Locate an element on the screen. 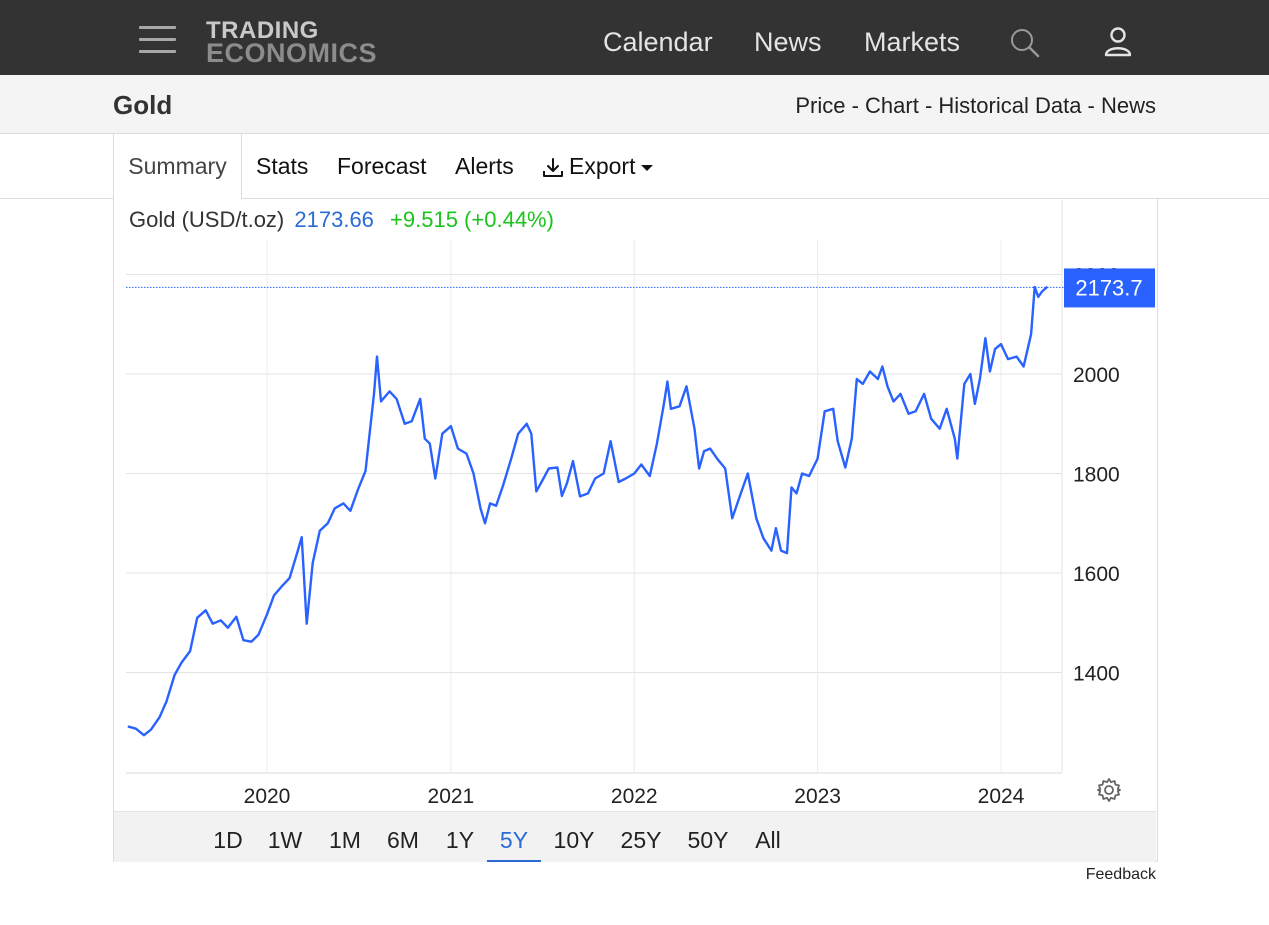  range-button-1d: 1D is located at coordinates (228, 840).